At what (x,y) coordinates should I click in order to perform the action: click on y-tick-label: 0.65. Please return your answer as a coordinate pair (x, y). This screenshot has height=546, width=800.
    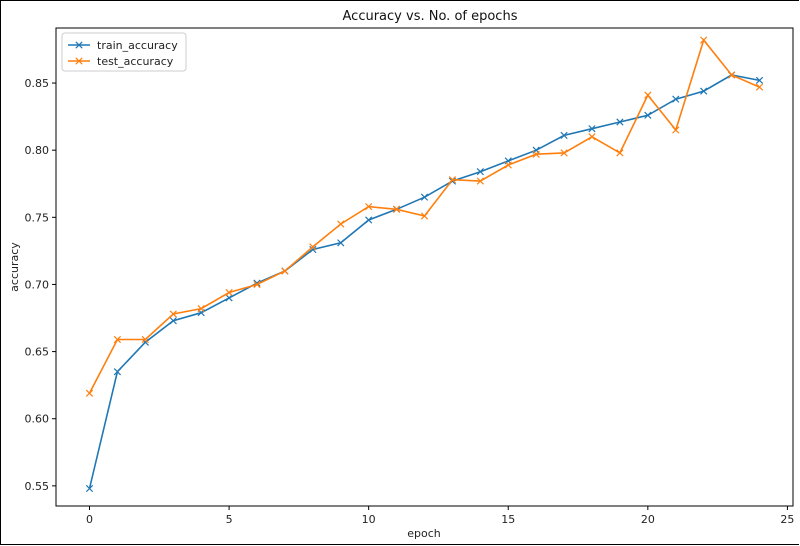
    Looking at the image, I should click on (37, 352).